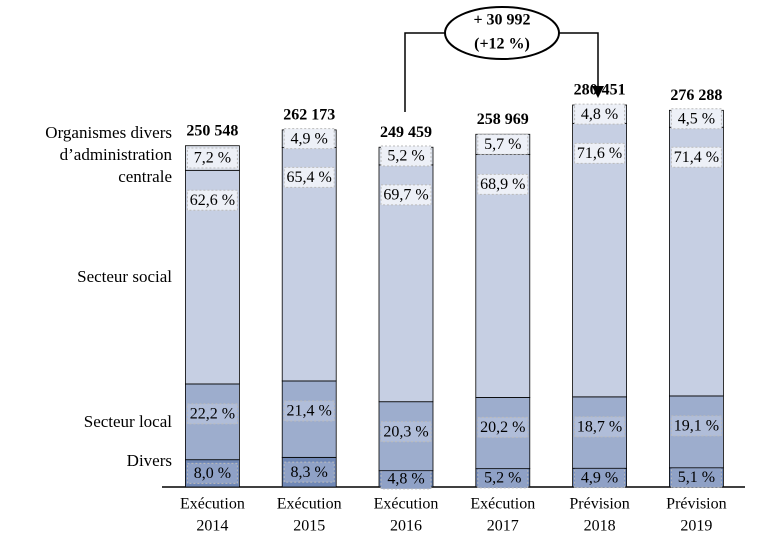  What do you see at coordinates (309, 115) in the screenshot?
I see `total-label: 262 173` at bounding box center [309, 115].